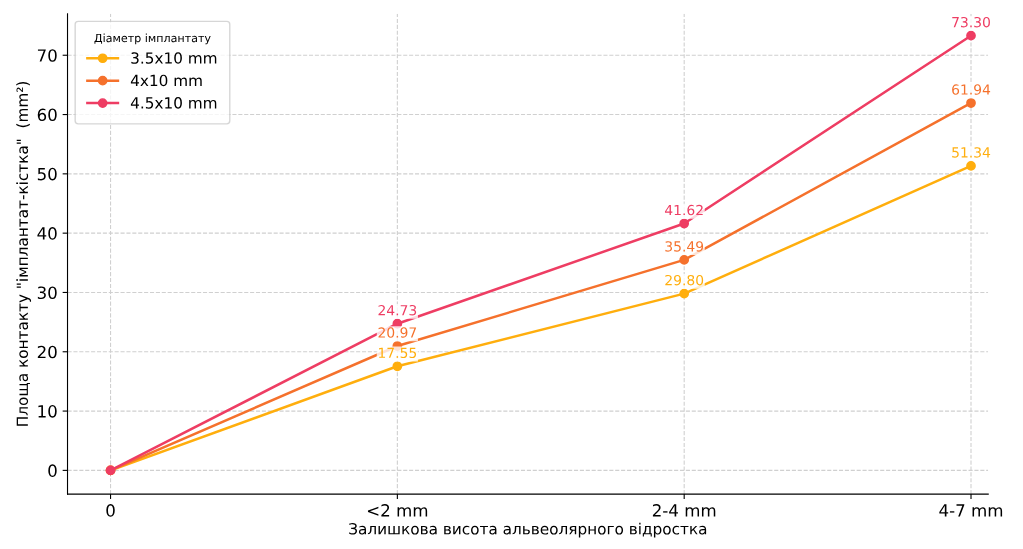 This screenshot has width=1023, height=549. Describe the element at coordinates (971, 89) in the screenshot. I see `data-label: 61.94` at that location.